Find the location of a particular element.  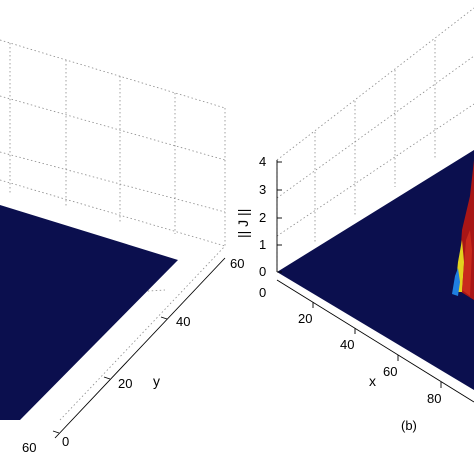

right-x-tick-label-0: 0 is located at coordinates (262, 292).